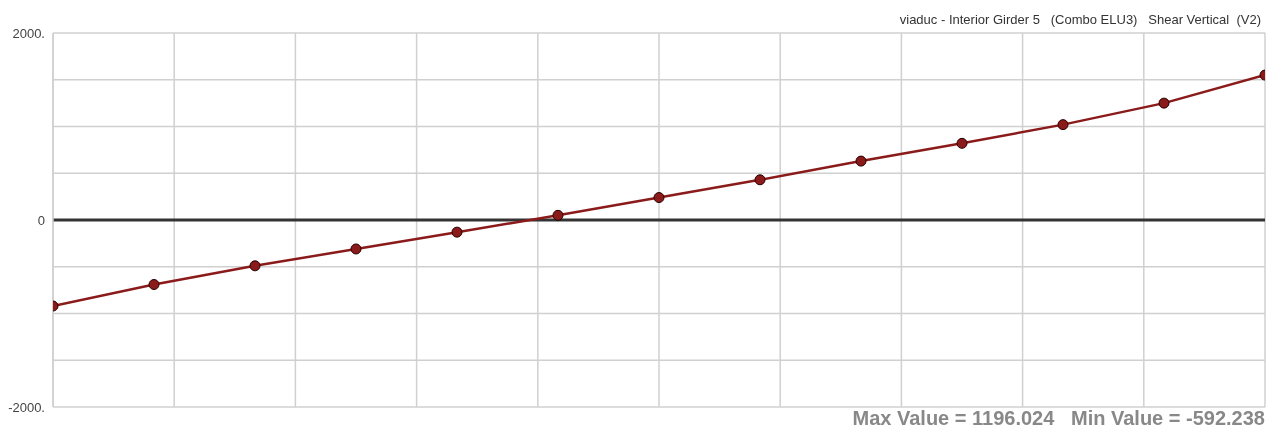 The width and height of the screenshot is (1281, 438). Describe the element at coordinates (1080, 19) in the screenshot. I see `chart-title: viaduc - Interior Girder 5 (Combo ELU3) Shear Vertical (V2)` at that location.